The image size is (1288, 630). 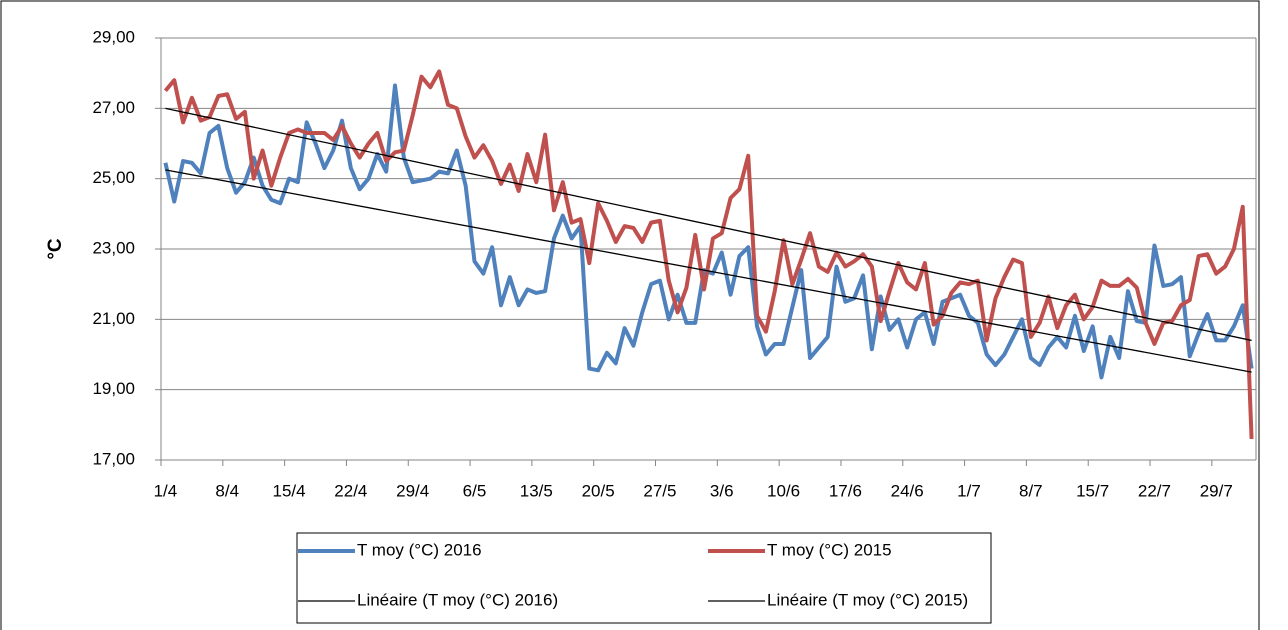 I want to click on legend-label: T moy (°C) 2016, so click(x=419, y=549).